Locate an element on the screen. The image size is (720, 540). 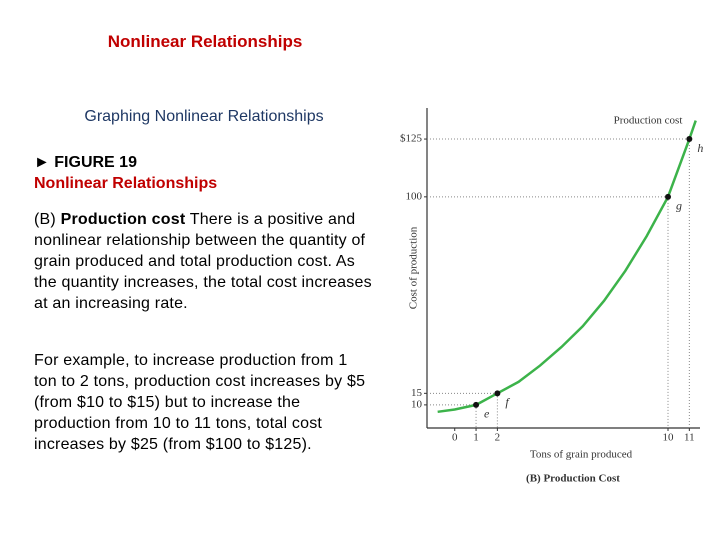
point-label: g is located at coordinates (679, 206).